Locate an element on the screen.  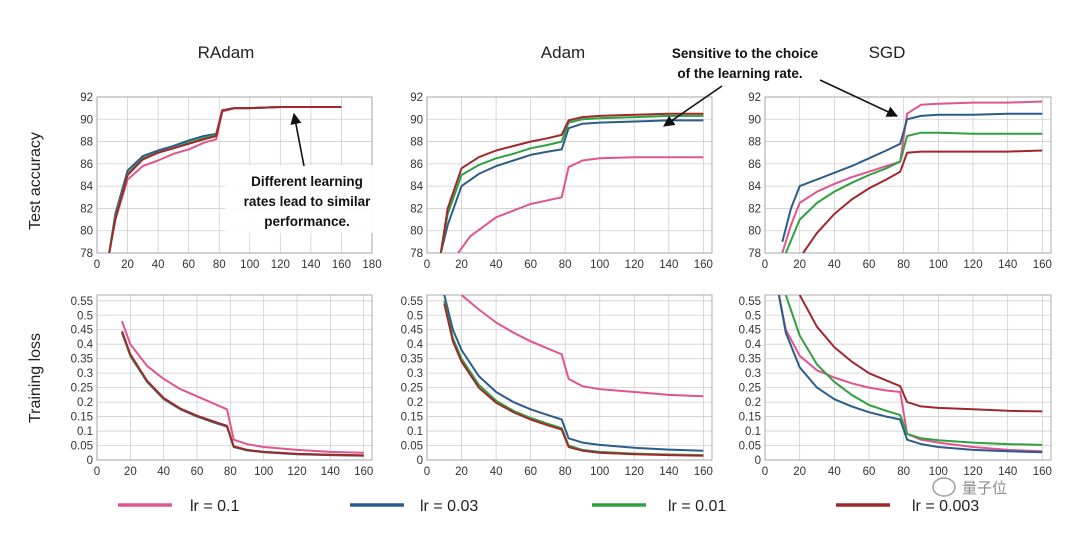
y-tick-label: 0.25 is located at coordinates (412, 389).